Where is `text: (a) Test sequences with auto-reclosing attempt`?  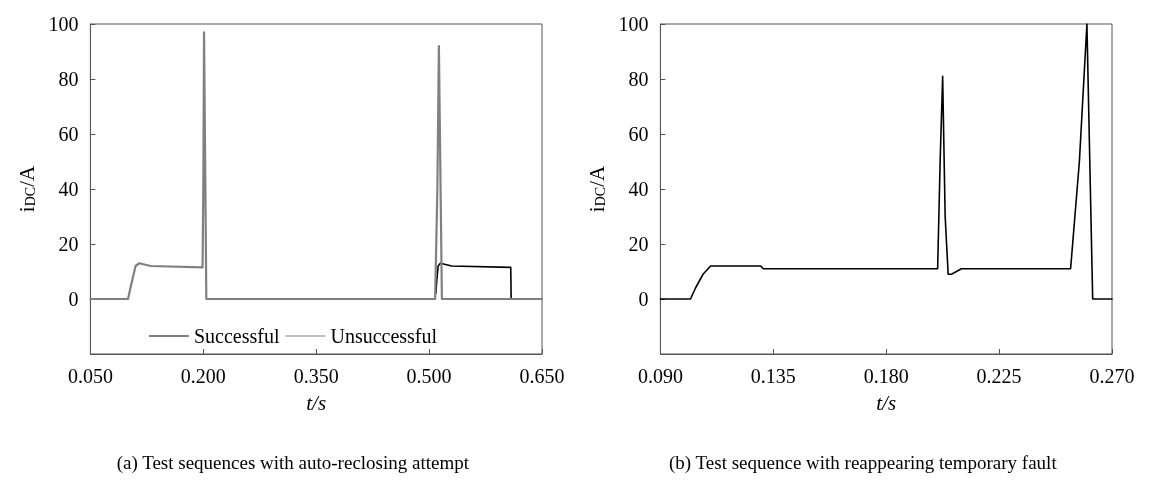 text: (a) Test sequences with auto-reclosing attempt is located at coordinates (293, 463).